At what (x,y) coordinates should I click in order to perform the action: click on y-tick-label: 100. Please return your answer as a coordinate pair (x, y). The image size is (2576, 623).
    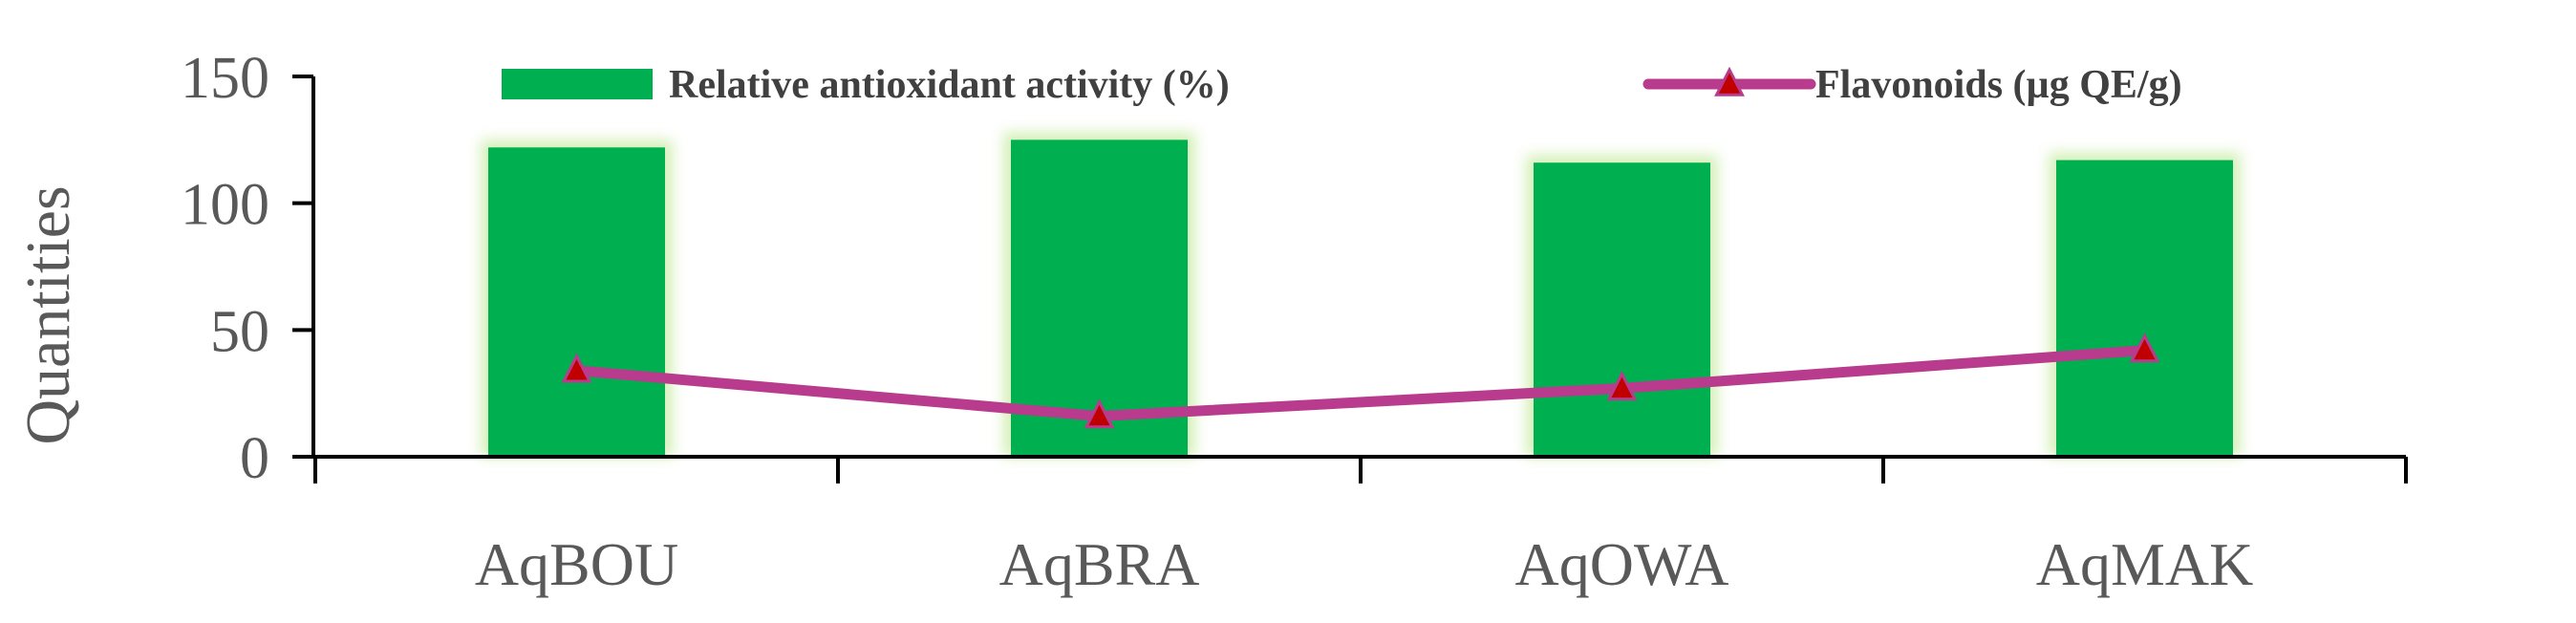
    Looking at the image, I should click on (225, 205).